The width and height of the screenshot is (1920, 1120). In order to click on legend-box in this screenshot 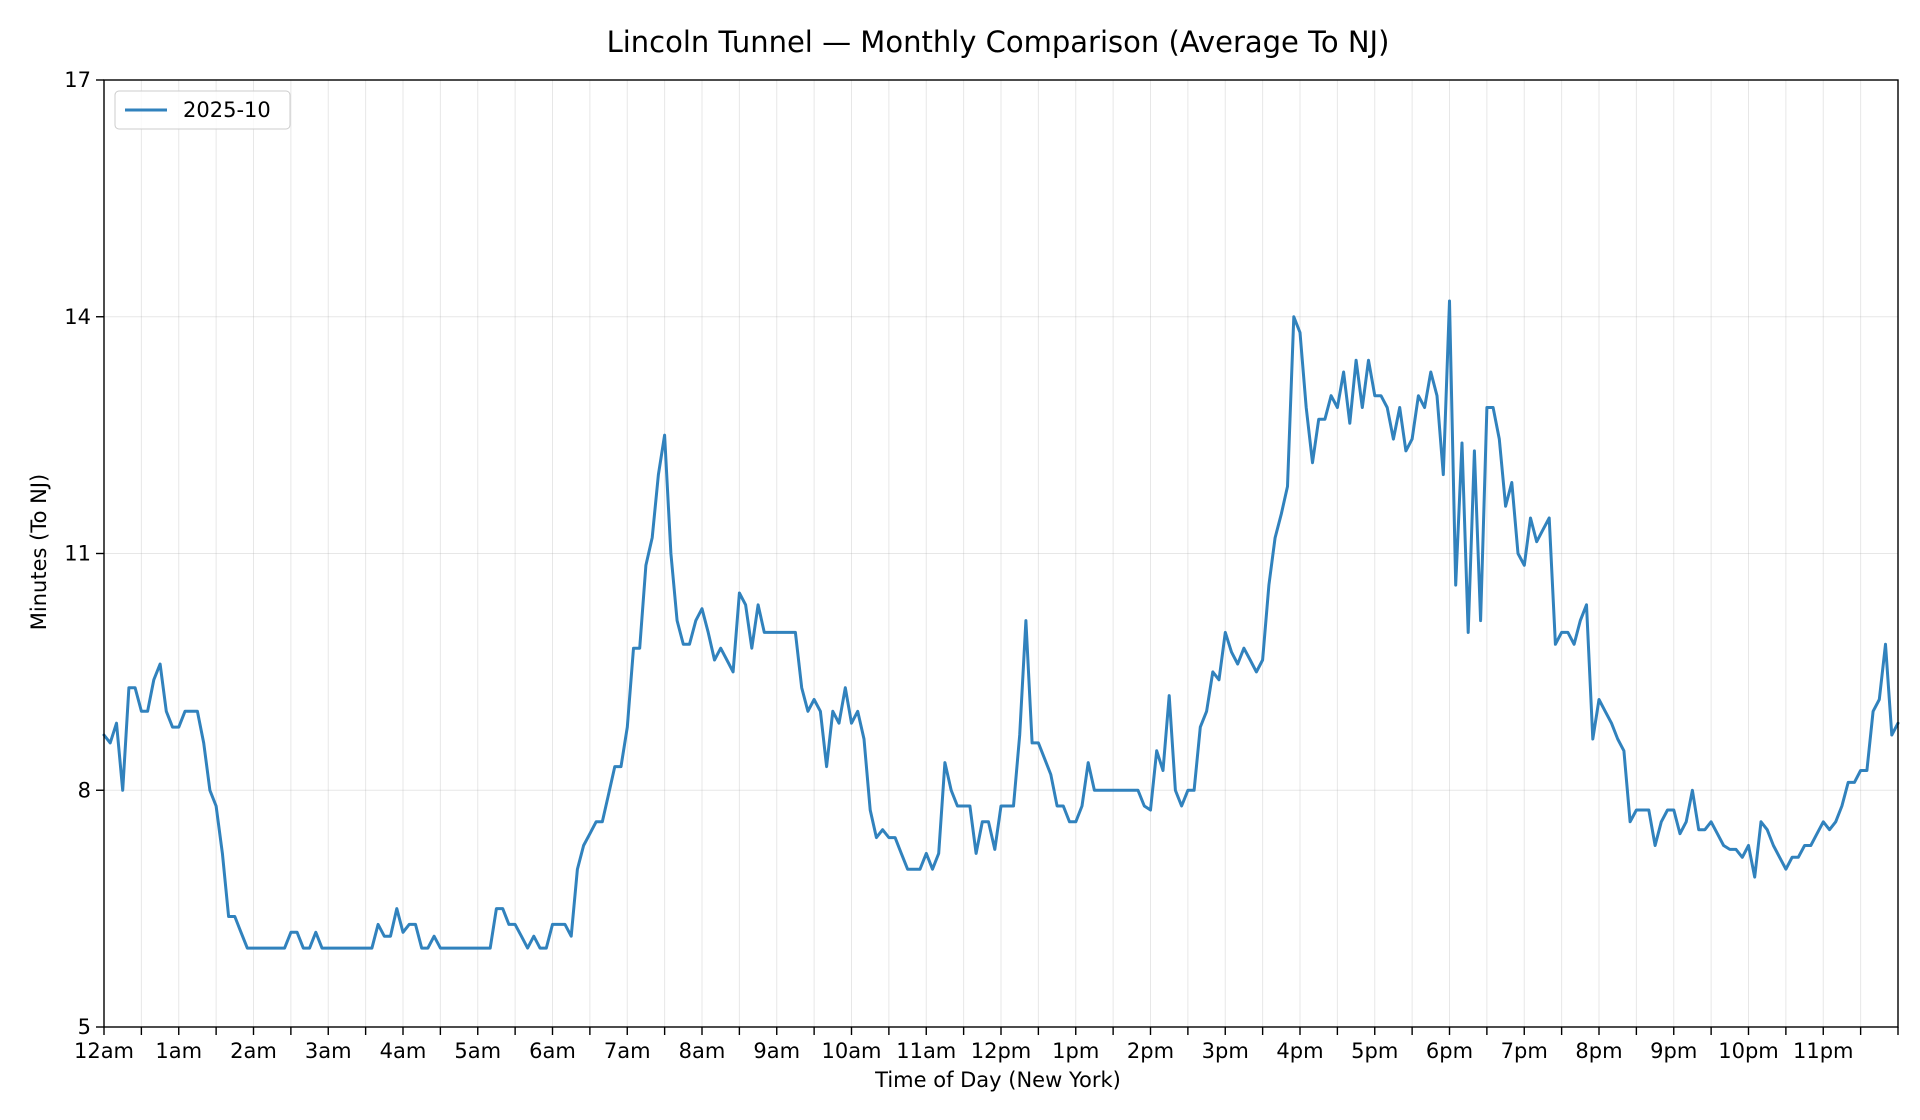, I will do `click(202, 110)`.